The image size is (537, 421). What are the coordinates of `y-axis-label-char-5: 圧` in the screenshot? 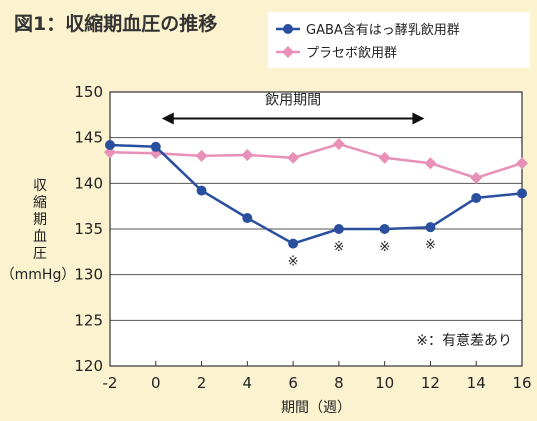 It's located at (40, 254).